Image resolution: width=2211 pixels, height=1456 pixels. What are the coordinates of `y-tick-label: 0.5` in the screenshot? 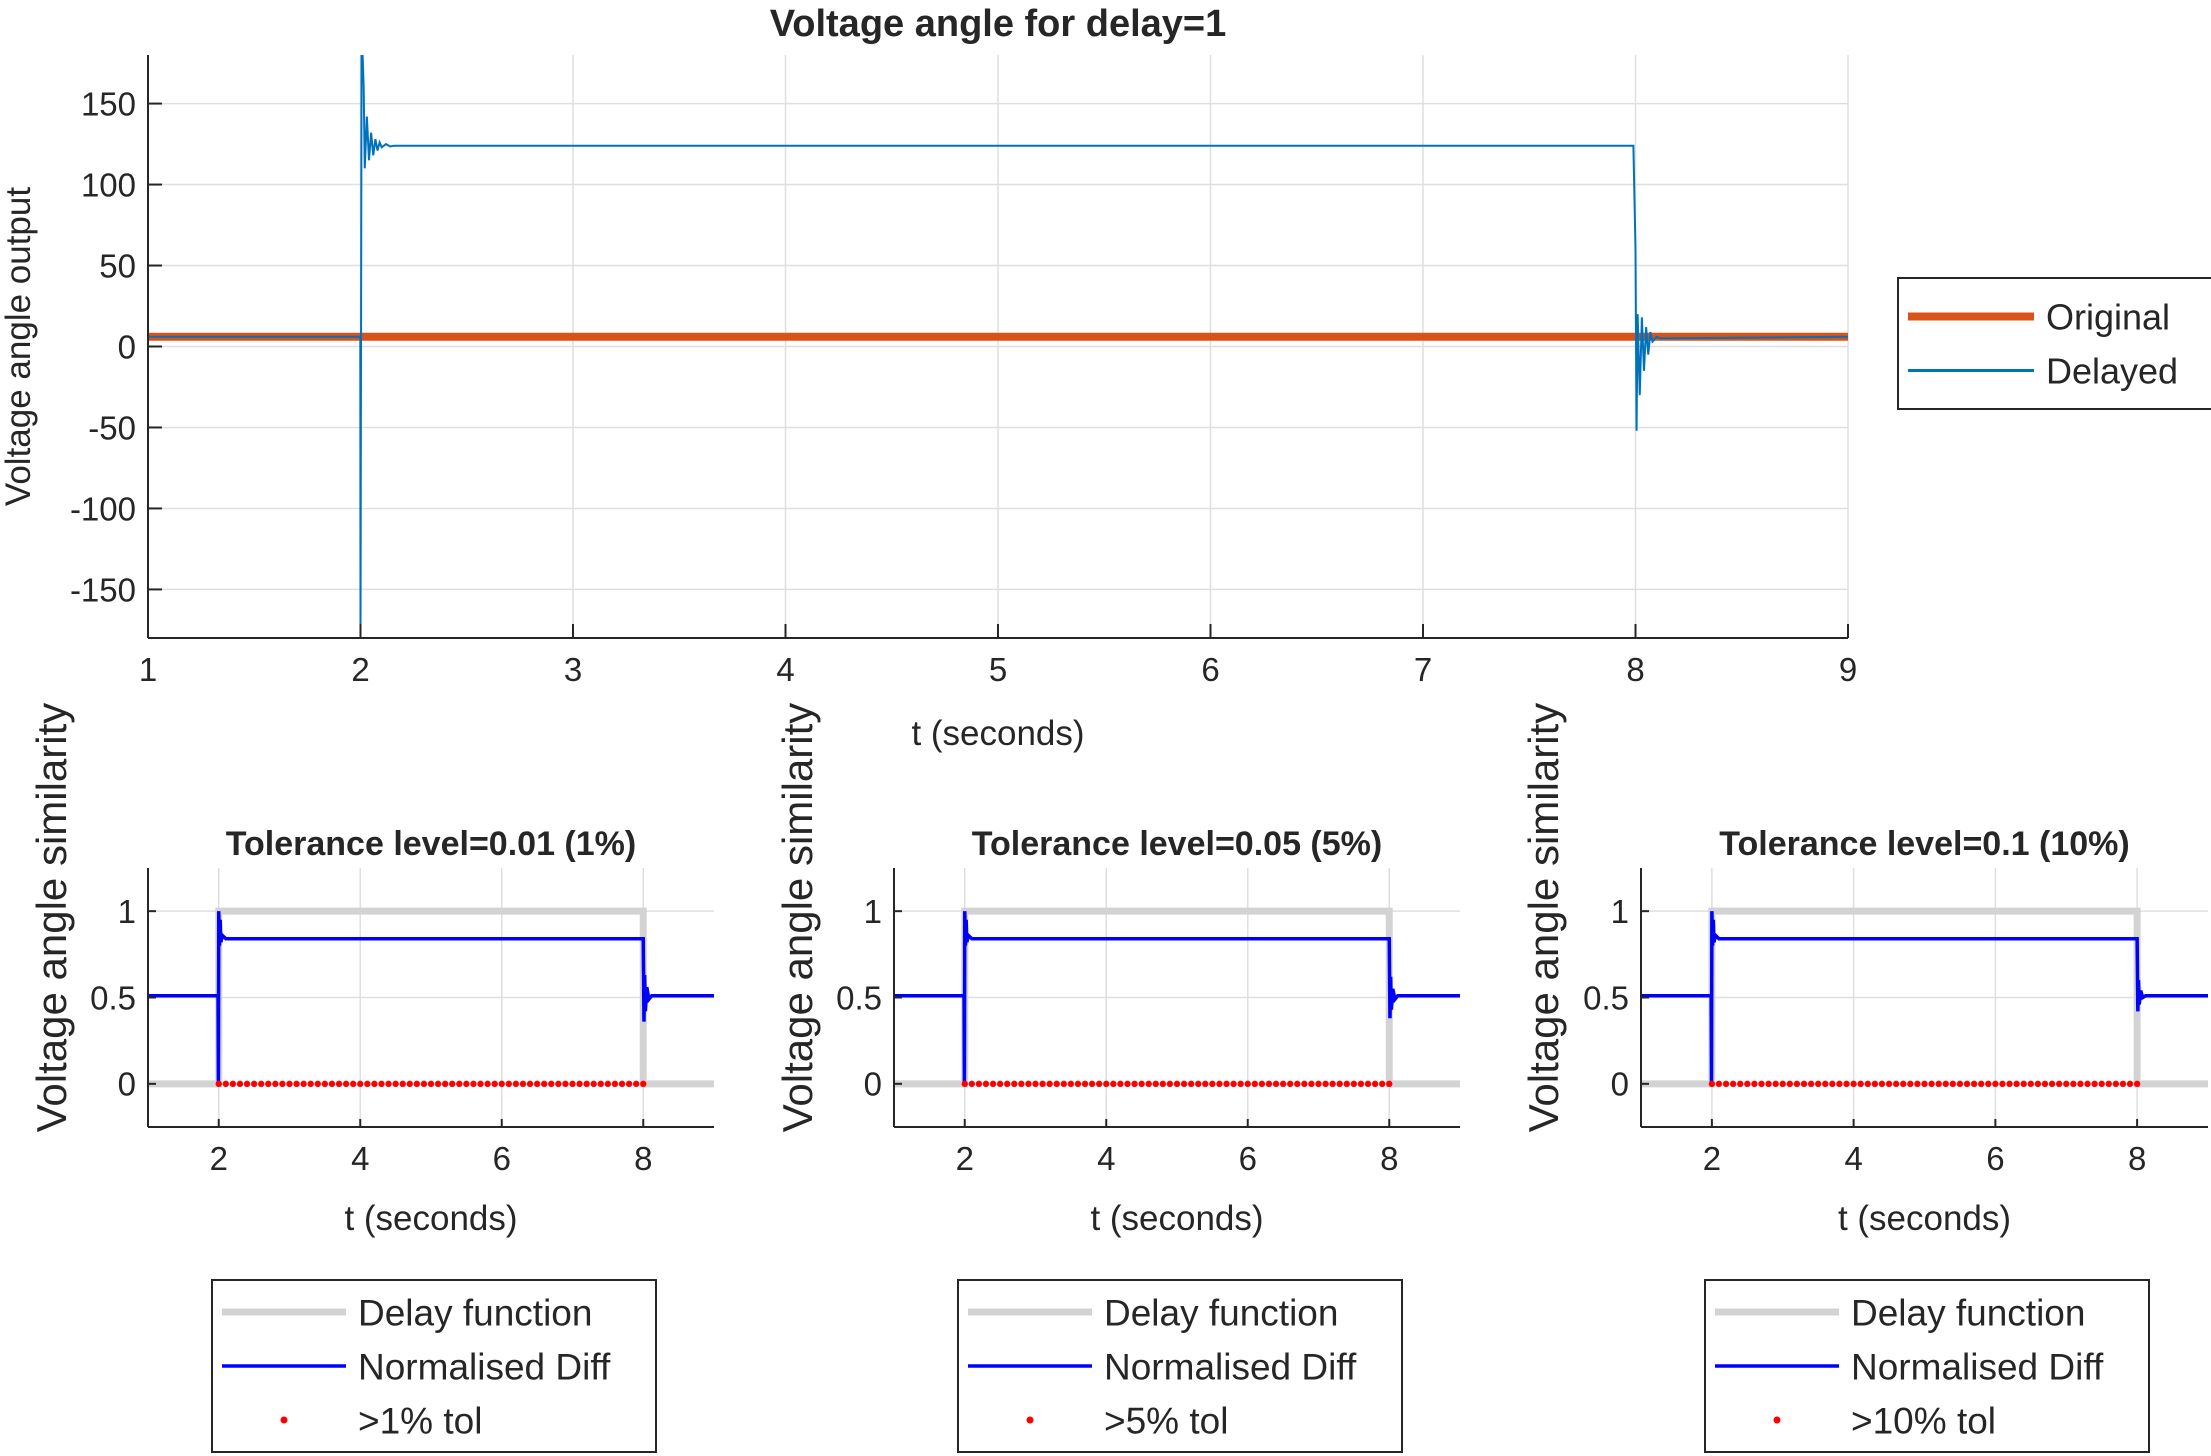 It's located at (113, 997).